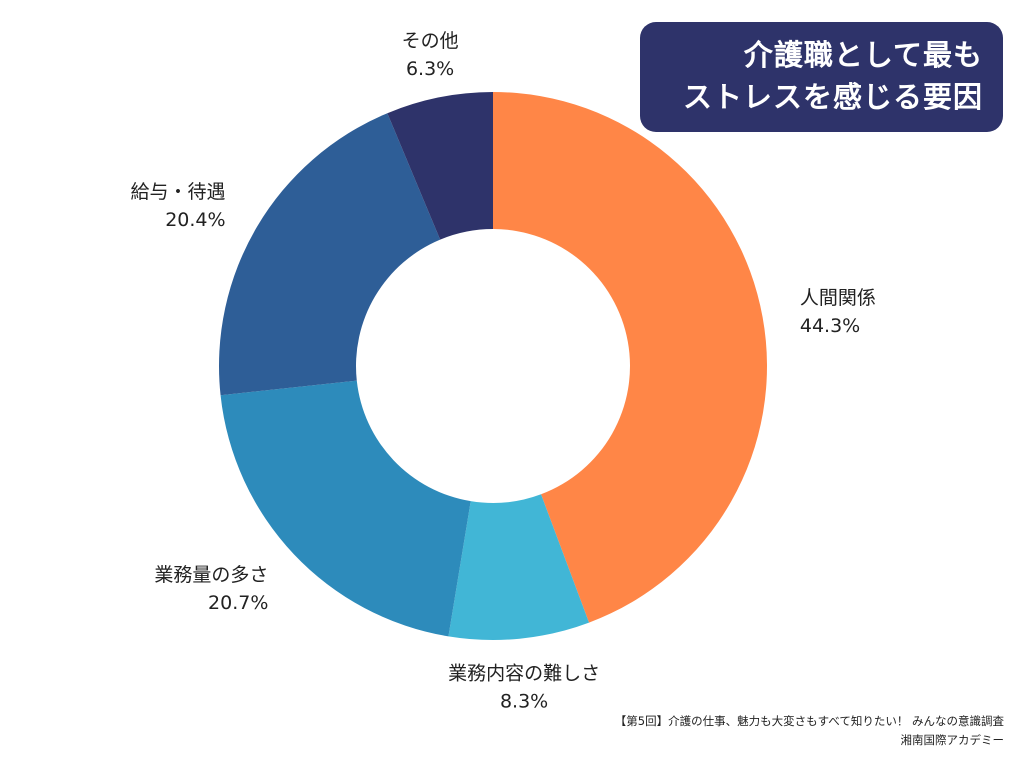  I want to click on slice-salary, so click(330, 254).